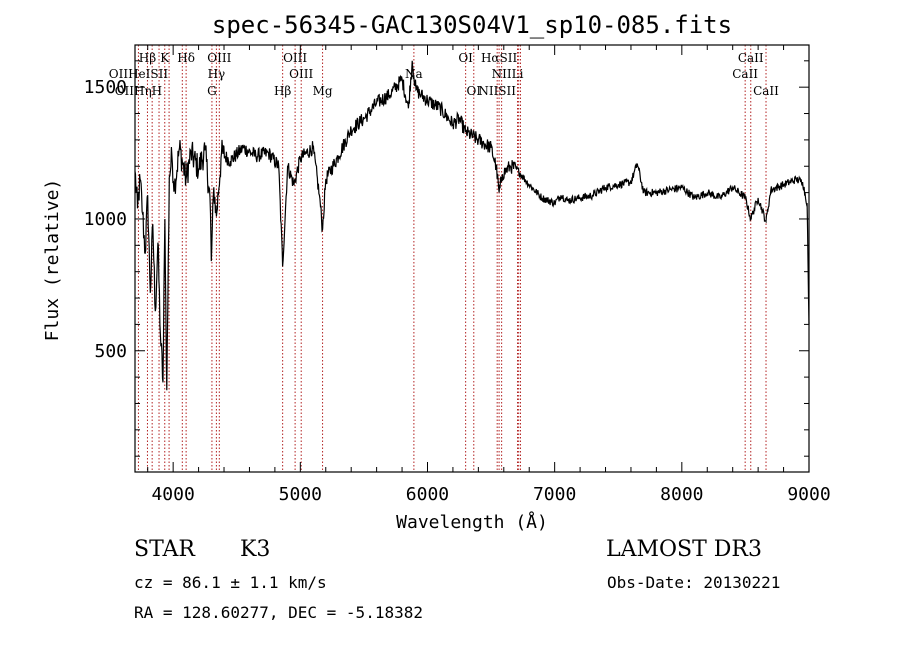 Image resolution: width=900 pixels, height=649 pixels. Describe the element at coordinates (110, 351) in the screenshot. I see `y-tick-label: 500` at that location.